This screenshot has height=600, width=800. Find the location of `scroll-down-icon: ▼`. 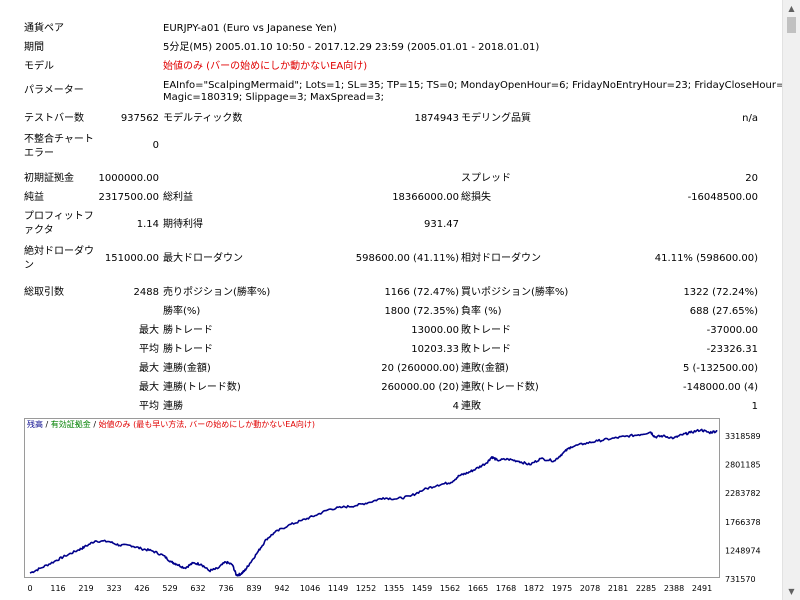

scroll-down-icon: ▼ is located at coordinates (791, 591).